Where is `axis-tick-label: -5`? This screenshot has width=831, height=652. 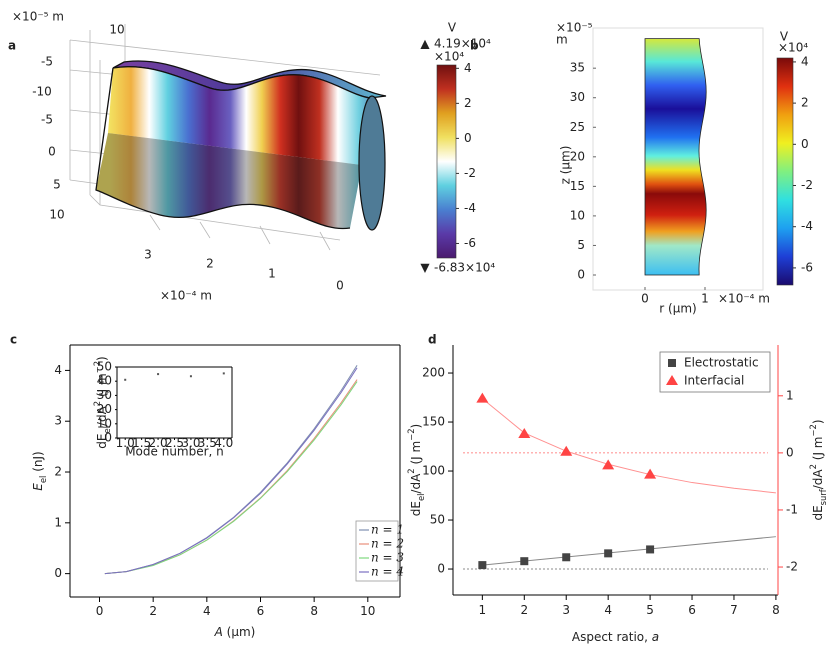
axis-tick-label: -5 is located at coordinates (47, 120).